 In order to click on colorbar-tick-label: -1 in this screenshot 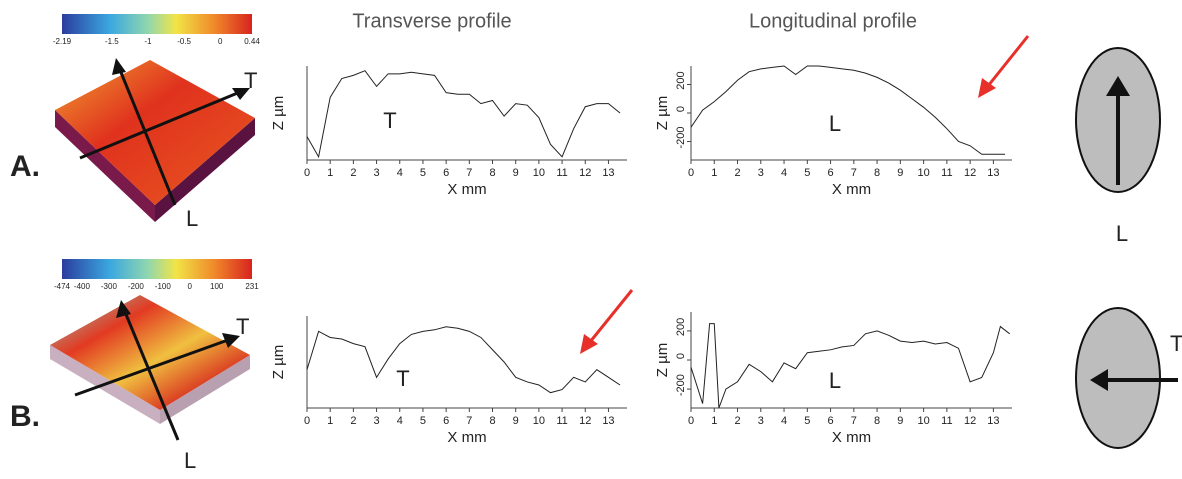, I will do `click(148, 41)`.